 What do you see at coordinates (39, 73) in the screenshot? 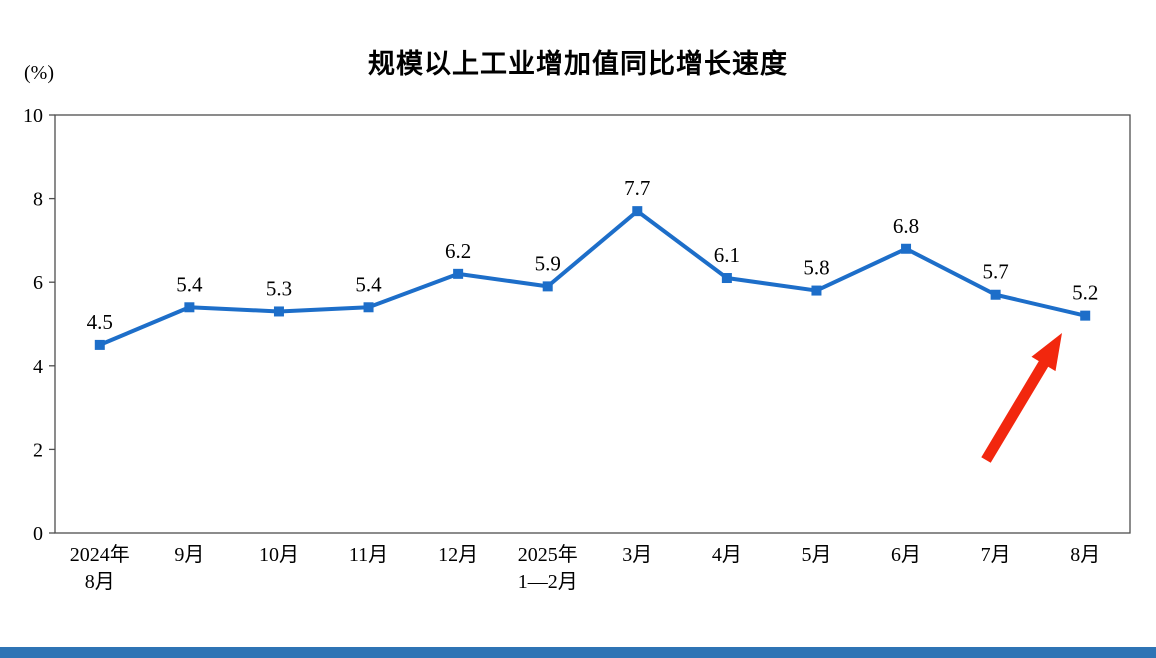
I see `y-axis-unit-label: (%)` at bounding box center [39, 73].